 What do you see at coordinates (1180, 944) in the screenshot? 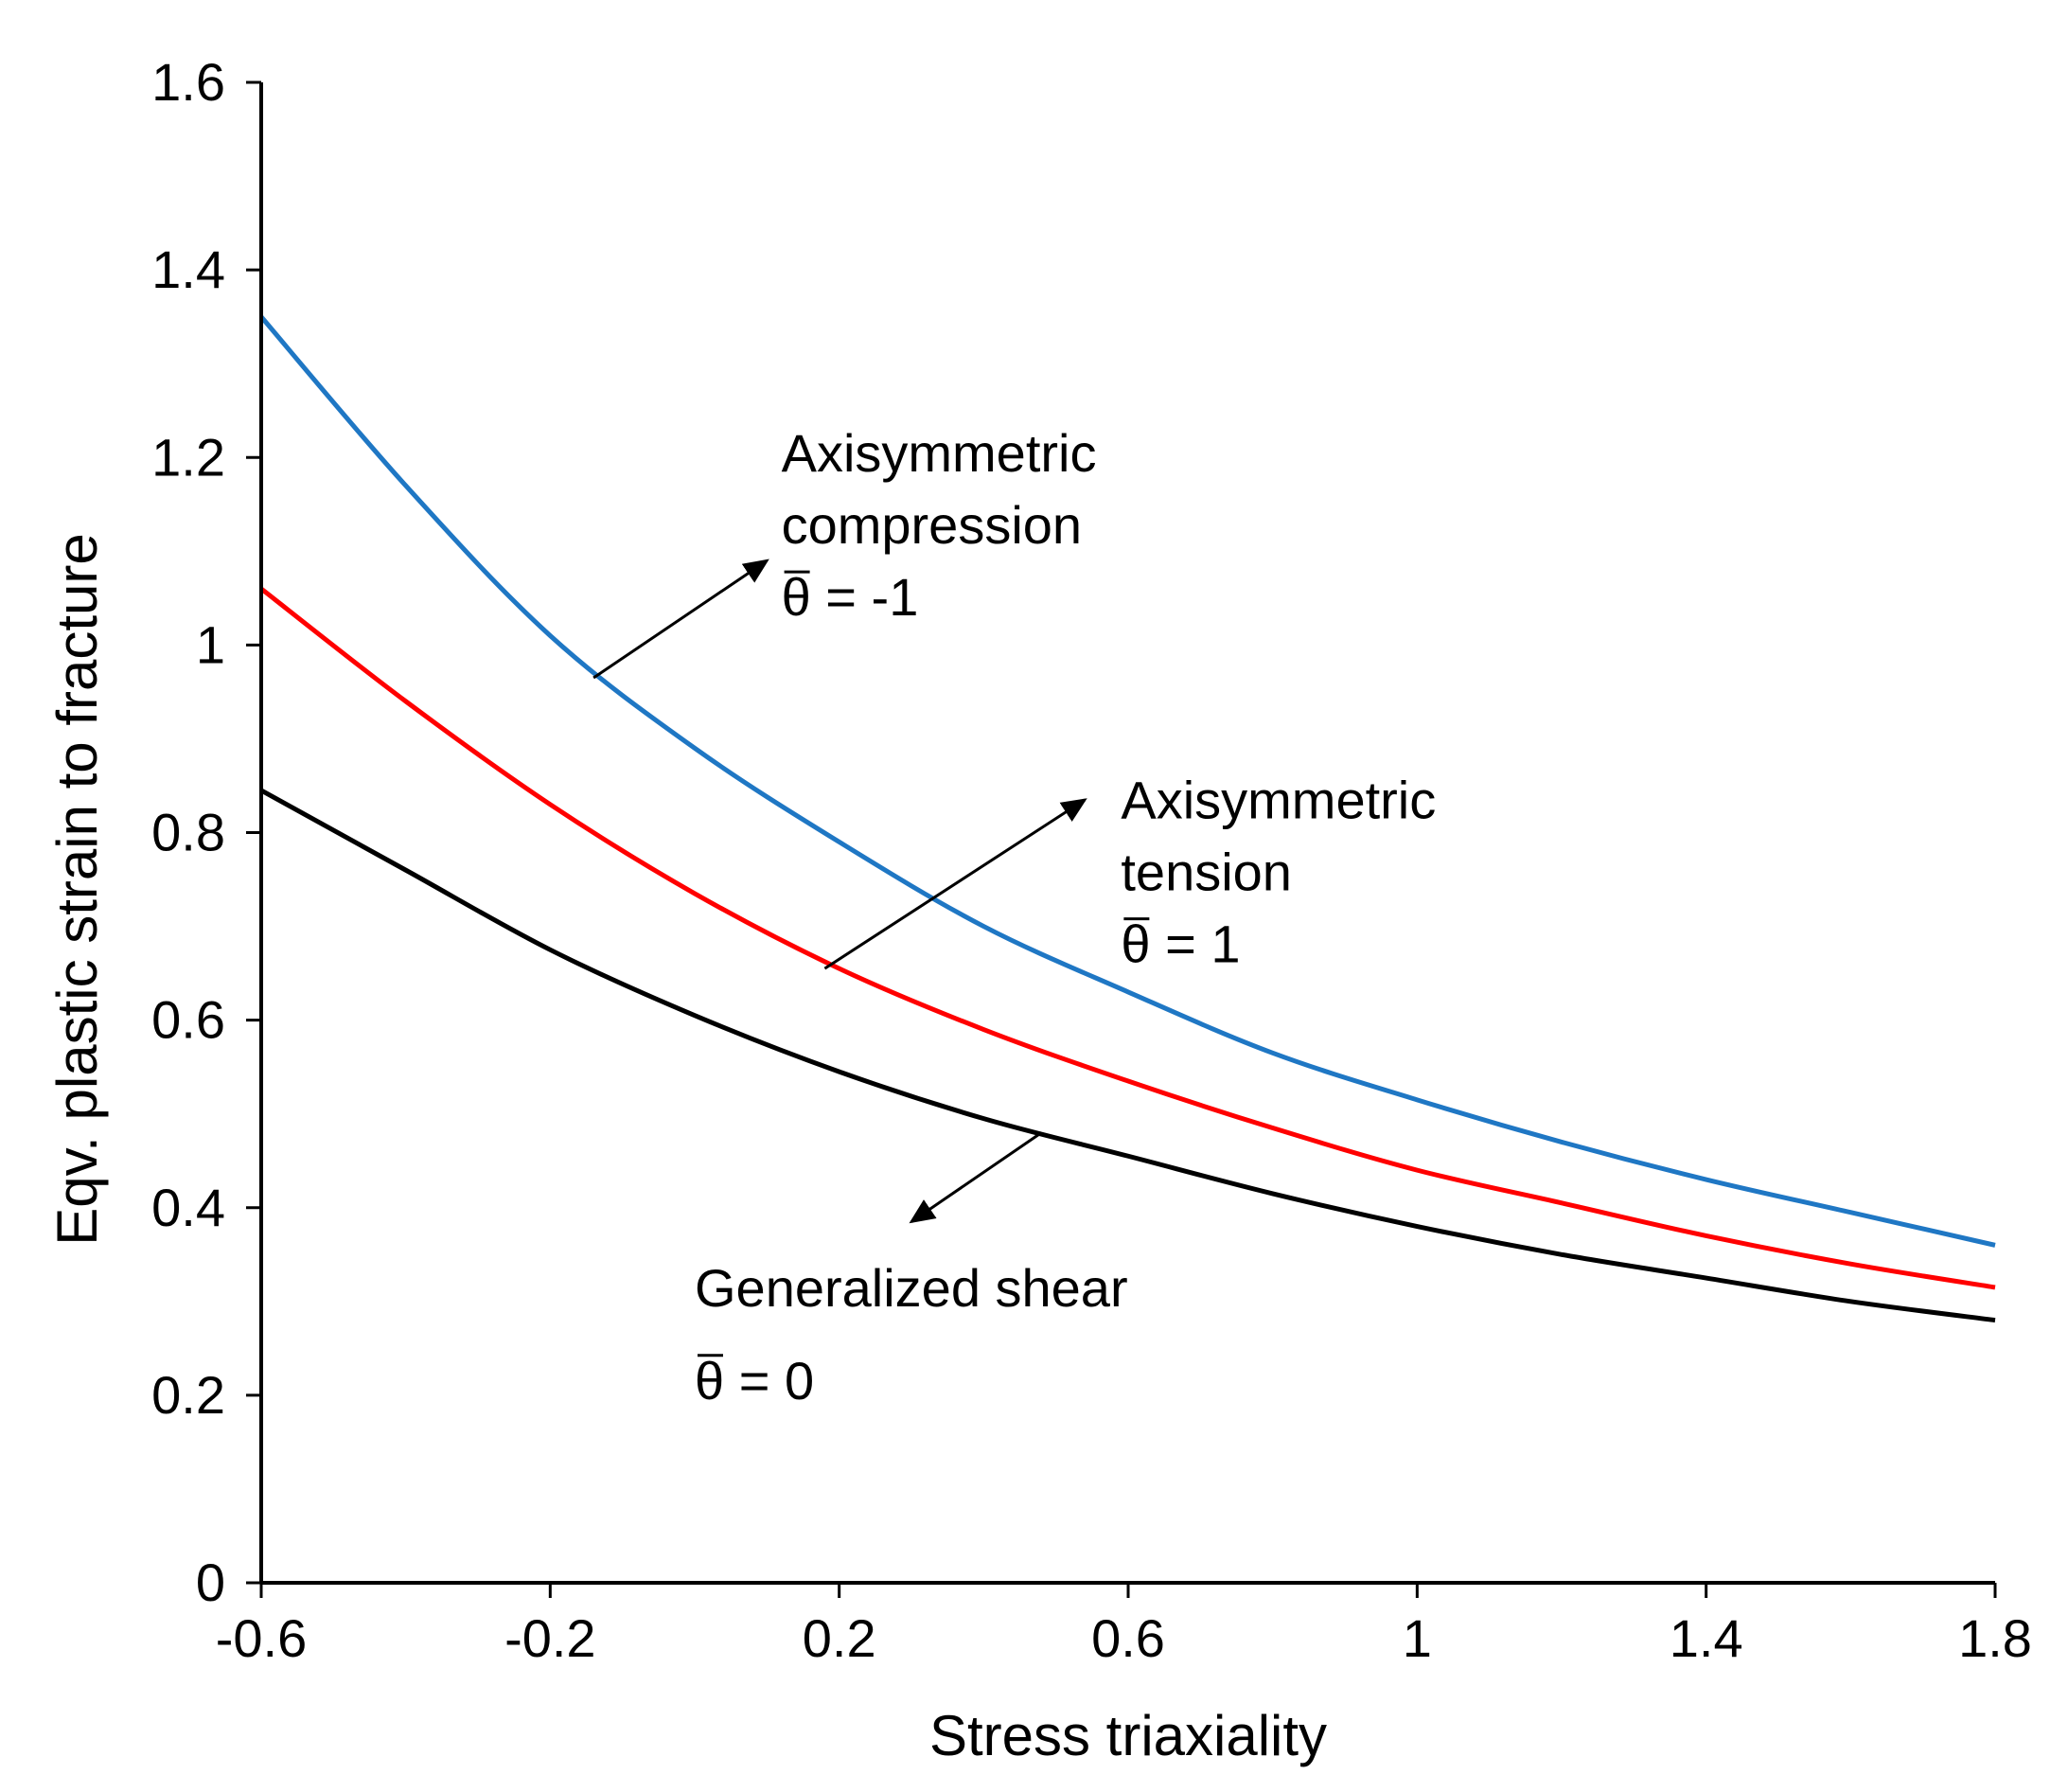
I see `annotation-text: θ = 1` at bounding box center [1180, 944].